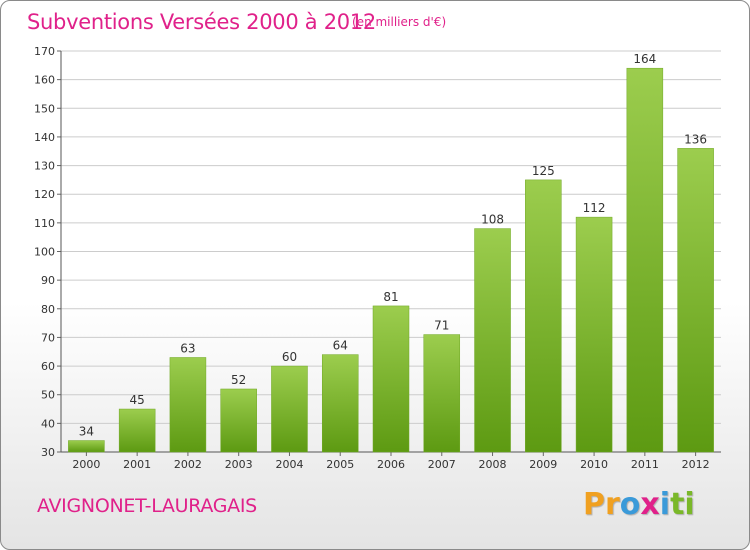  What do you see at coordinates (137, 400) in the screenshot?
I see `data-label: 45` at bounding box center [137, 400].